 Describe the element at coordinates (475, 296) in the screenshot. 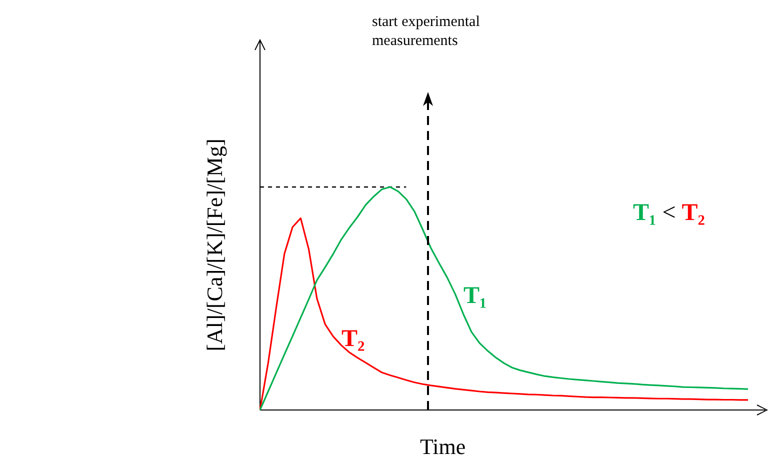

I see `series-label: T₁` at that location.